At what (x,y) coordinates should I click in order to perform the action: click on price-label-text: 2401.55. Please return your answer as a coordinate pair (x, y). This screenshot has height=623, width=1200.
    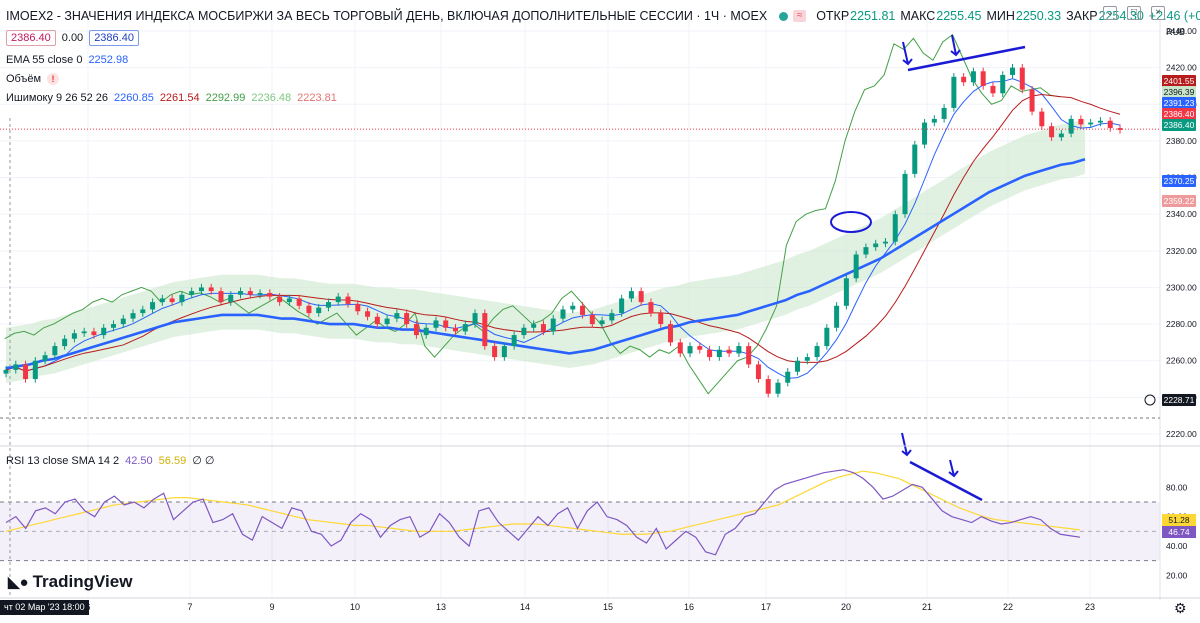
    Looking at the image, I should click on (1179, 81).